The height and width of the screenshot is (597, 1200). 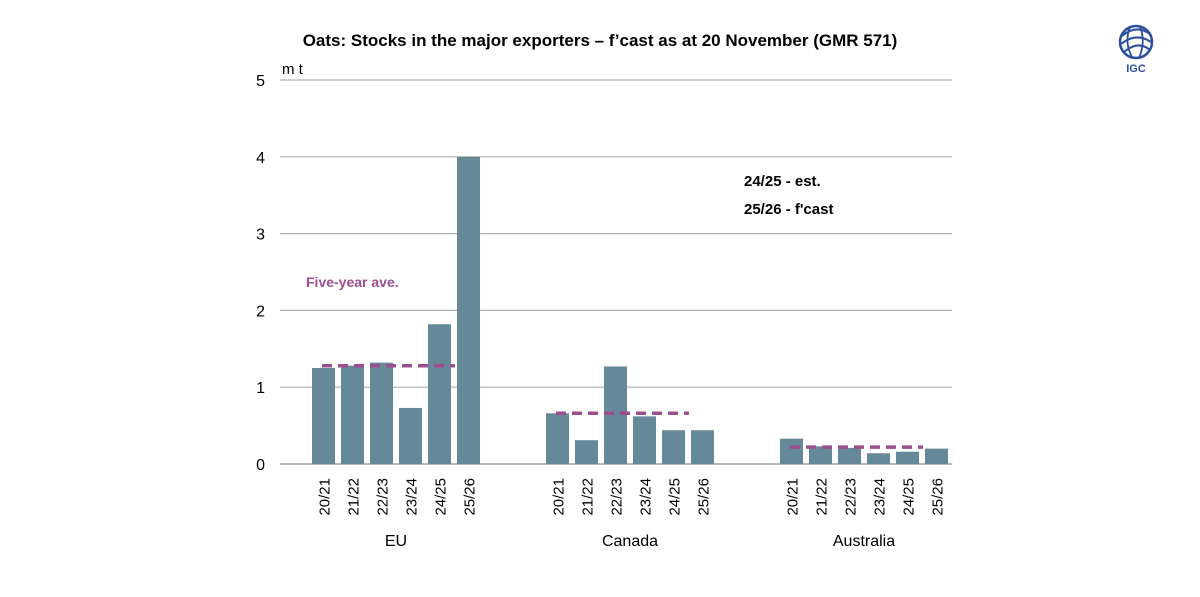 I want to click on group-label-australia: Australia, so click(x=864, y=541).